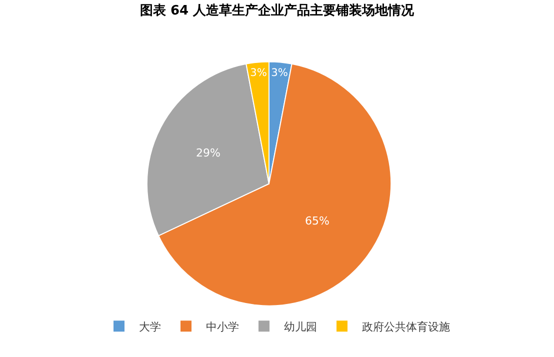 The width and height of the screenshot is (554, 357). What do you see at coordinates (208, 153) in the screenshot?
I see `data-label: 29%` at bounding box center [208, 153].